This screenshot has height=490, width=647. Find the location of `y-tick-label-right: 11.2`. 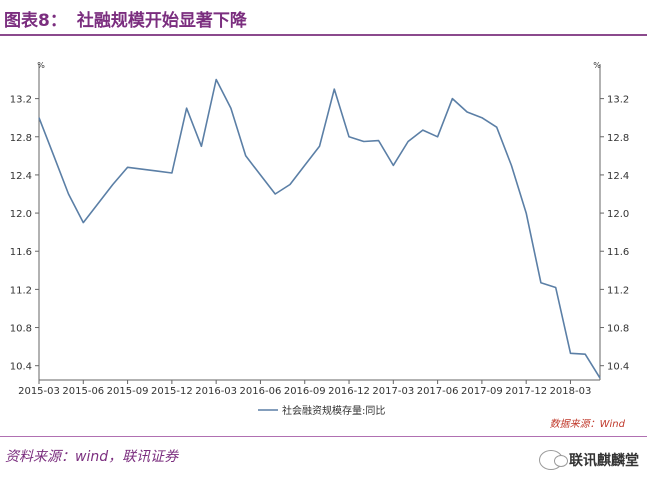

y-tick-label-right: 11.2 is located at coordinates (618, 290).